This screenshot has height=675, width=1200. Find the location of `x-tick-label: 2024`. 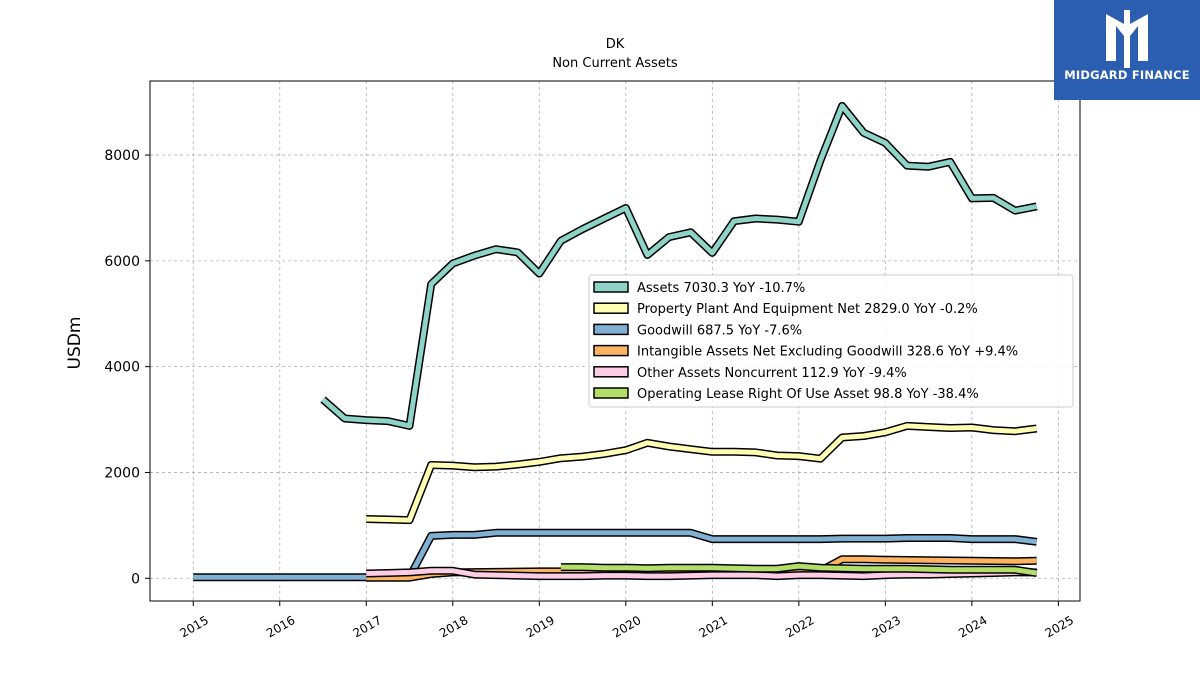

x-tick-label: 2024 is located at coordinates (972, 626).